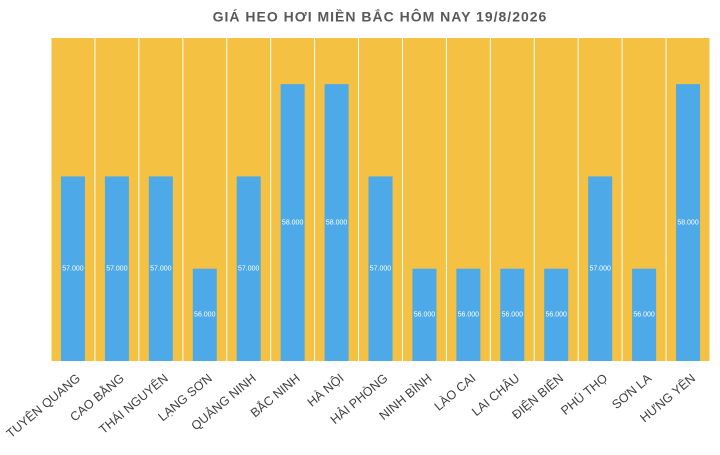  What do you see at coordinates (325, 389) in the screenshot?
I see `x-tick-label: HÀ NỘI` at bounding box center [325, 389].